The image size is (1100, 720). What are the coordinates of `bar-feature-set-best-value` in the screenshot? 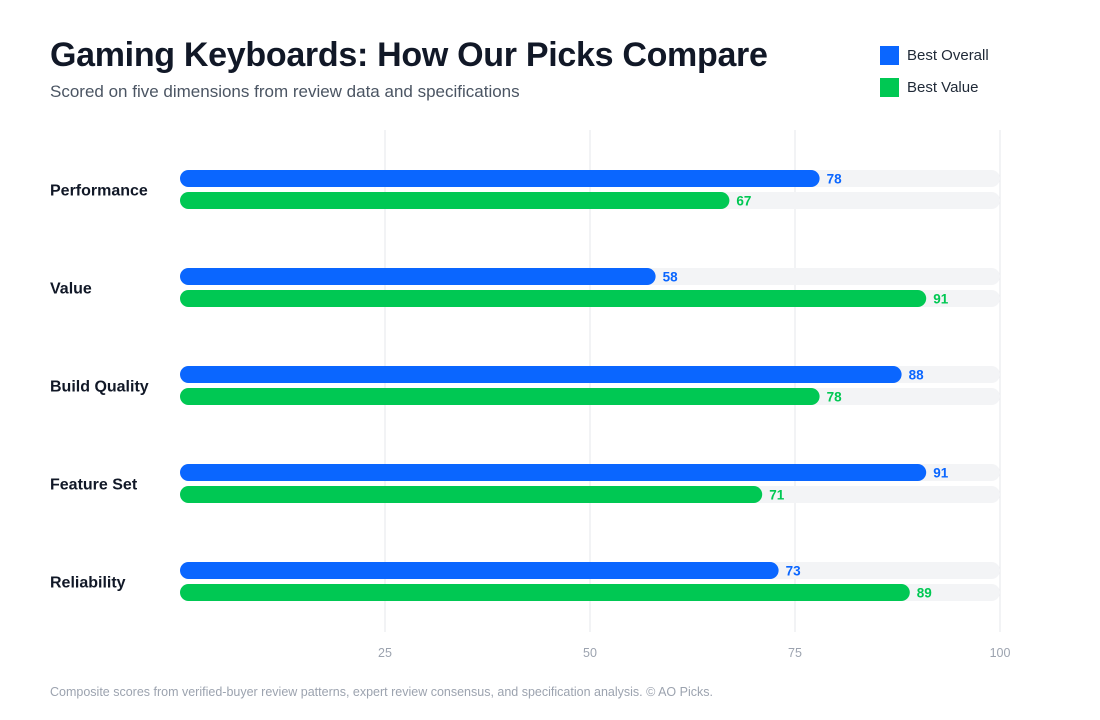 It's located at (471, 494).